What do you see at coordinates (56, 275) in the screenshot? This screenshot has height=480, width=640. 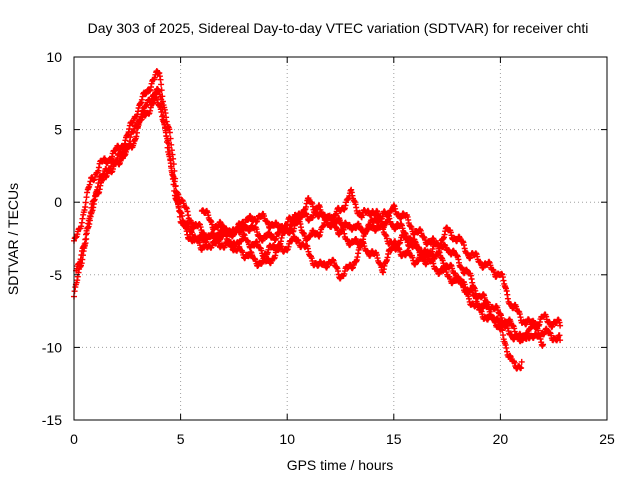 I see `y-tick-label: -5` at bounding box center [56, 275].